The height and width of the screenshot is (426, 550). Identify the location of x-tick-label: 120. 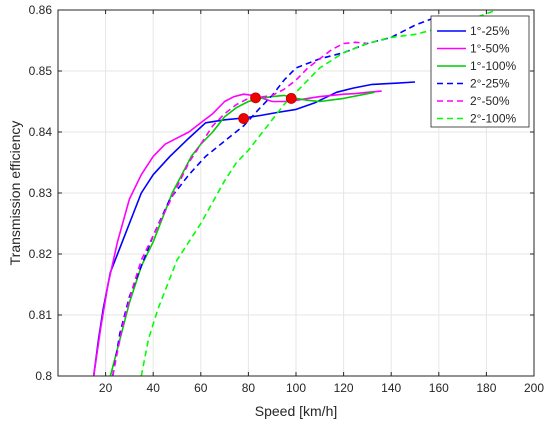
(344, 388).